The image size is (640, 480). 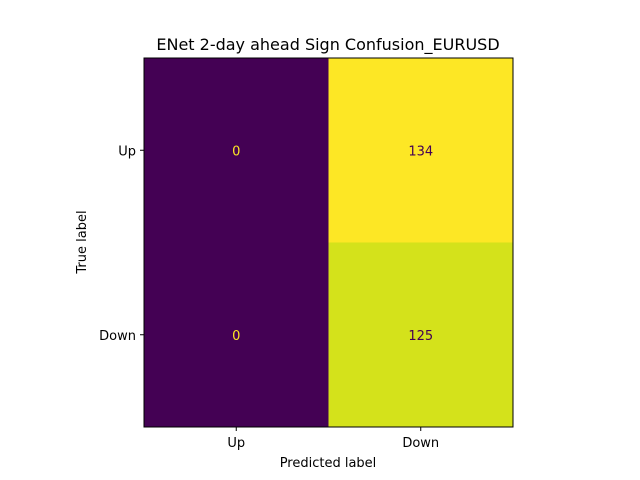 I want to click on y-tick-label: Down, so click(x=117, y=336).